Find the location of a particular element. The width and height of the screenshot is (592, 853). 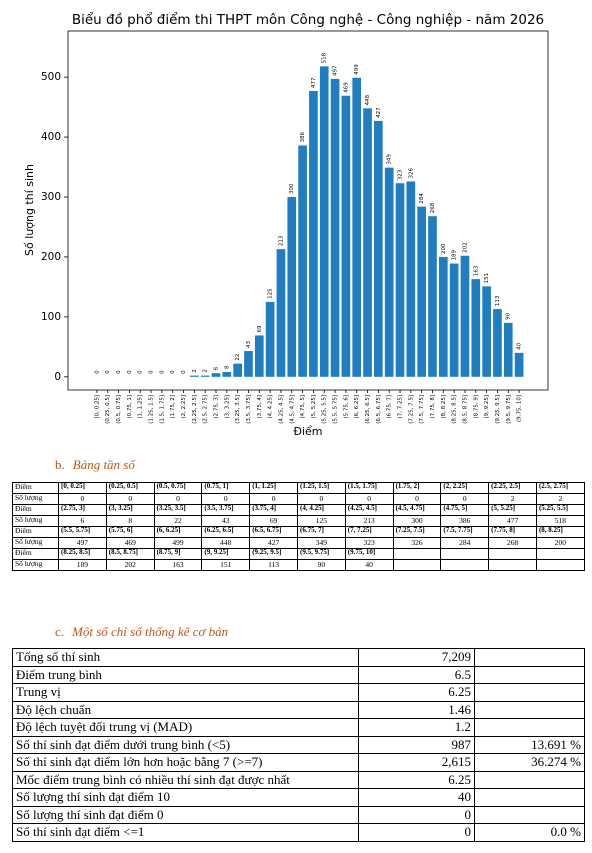

stat-label: Độ lệch tuyệt đối trung vị (MAD) is located at coordinates (185, 727).